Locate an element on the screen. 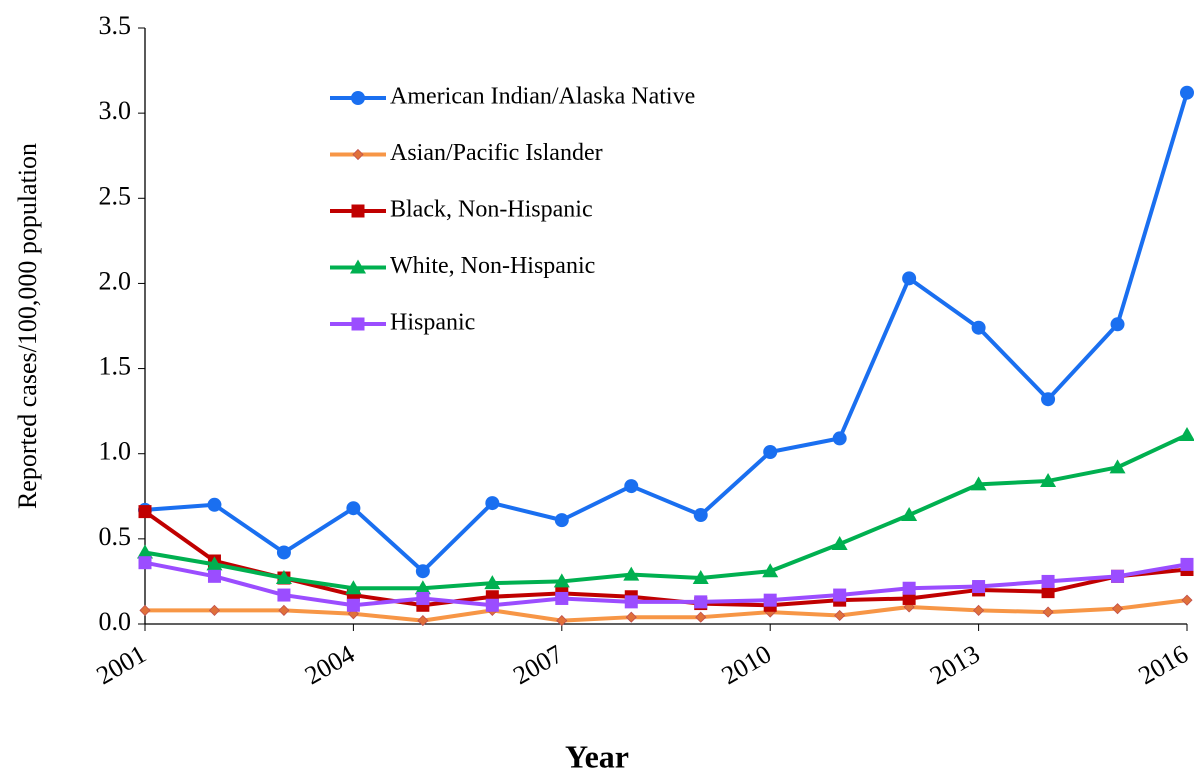  legend-label: White, Non-Hispanic is located at coordinates (492, 266).